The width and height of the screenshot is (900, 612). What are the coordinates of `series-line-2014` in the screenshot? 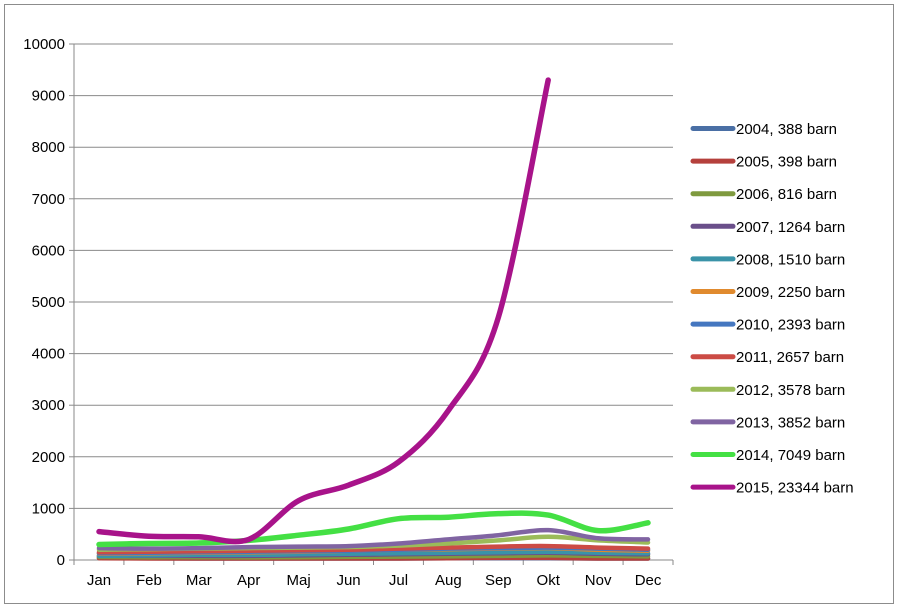 It's located at (373, 529).